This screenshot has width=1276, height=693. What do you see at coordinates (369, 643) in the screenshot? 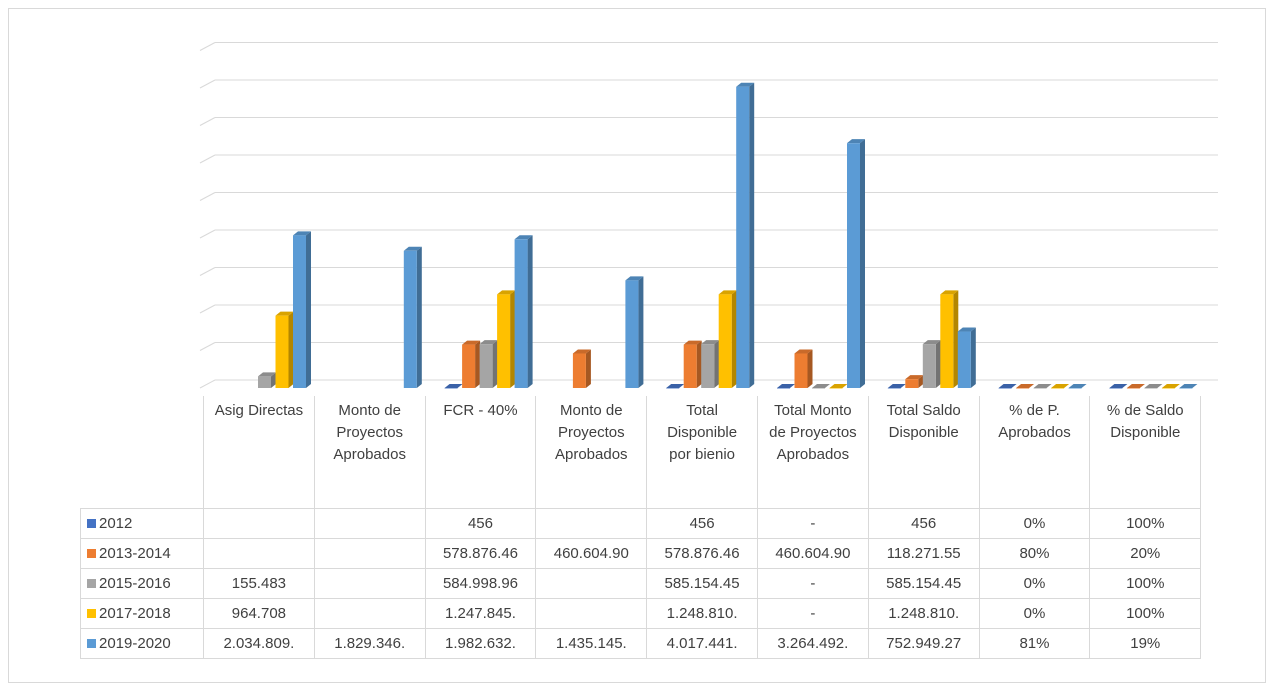
I see `value-cell: 1.829.346.` at bounding box center [369, 643].